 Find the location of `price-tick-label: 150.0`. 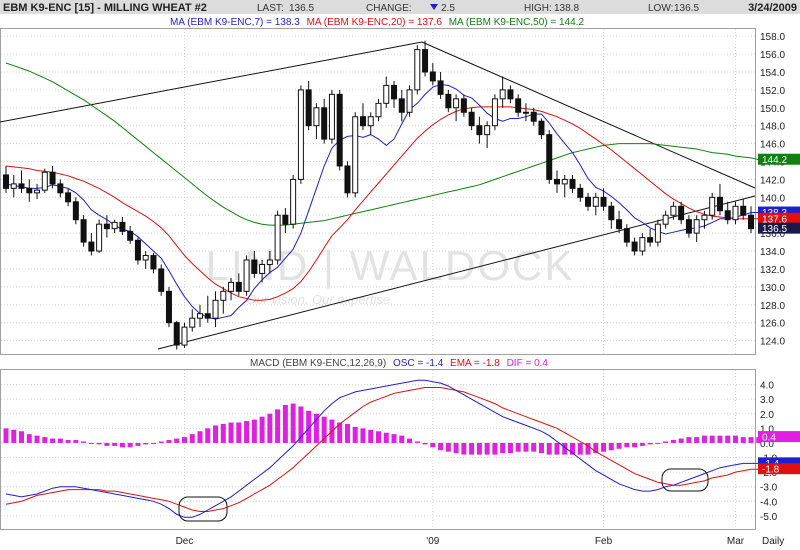

price-tick-label: 150.0 is located at coordinates (772, 109).